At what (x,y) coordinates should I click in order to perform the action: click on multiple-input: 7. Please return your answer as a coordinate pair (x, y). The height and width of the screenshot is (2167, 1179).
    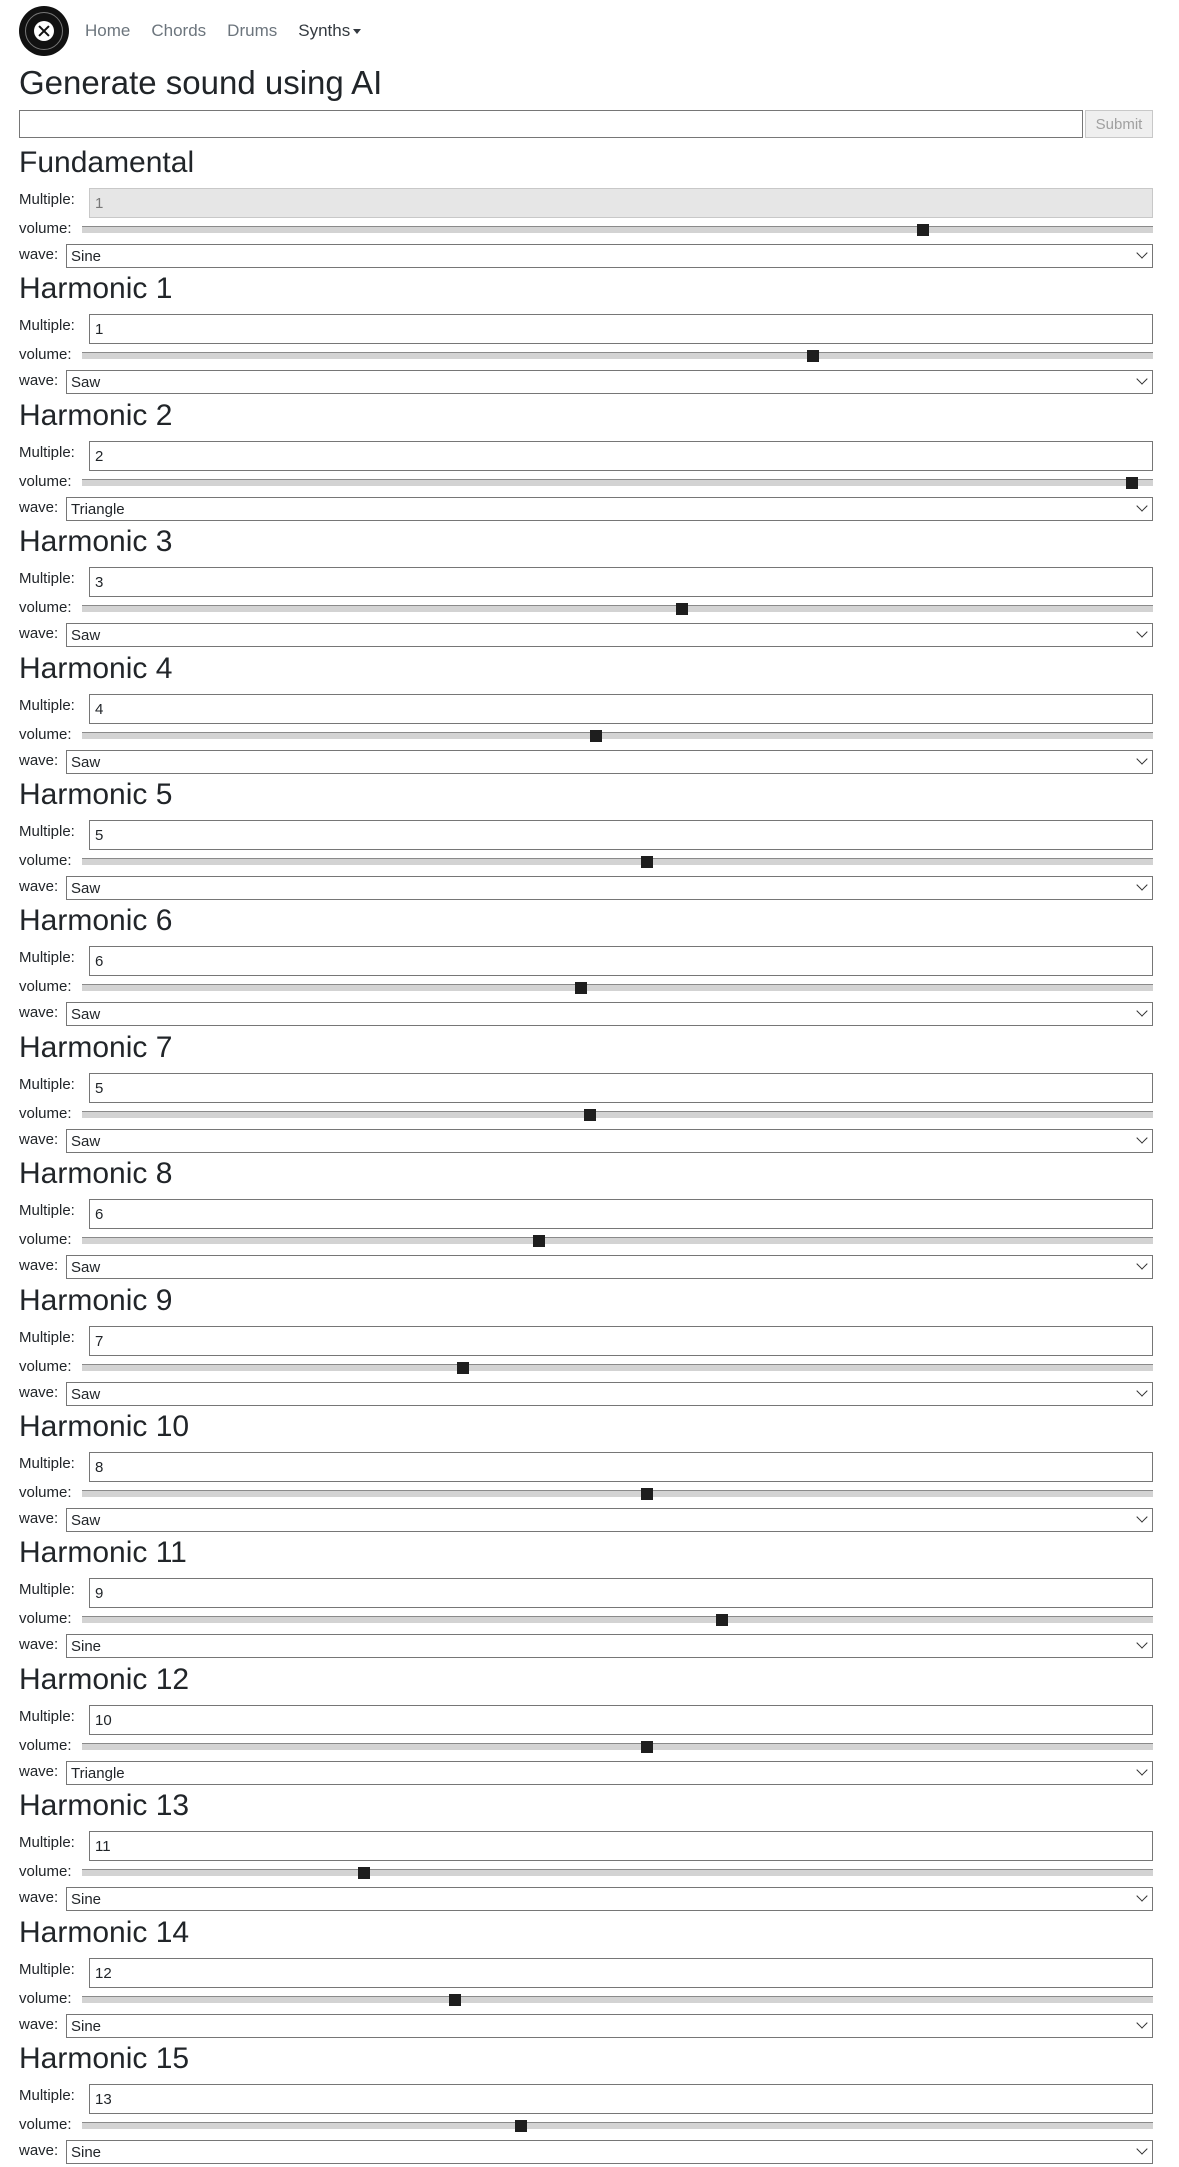
    Looking at the image, I should click on (621, 1341).